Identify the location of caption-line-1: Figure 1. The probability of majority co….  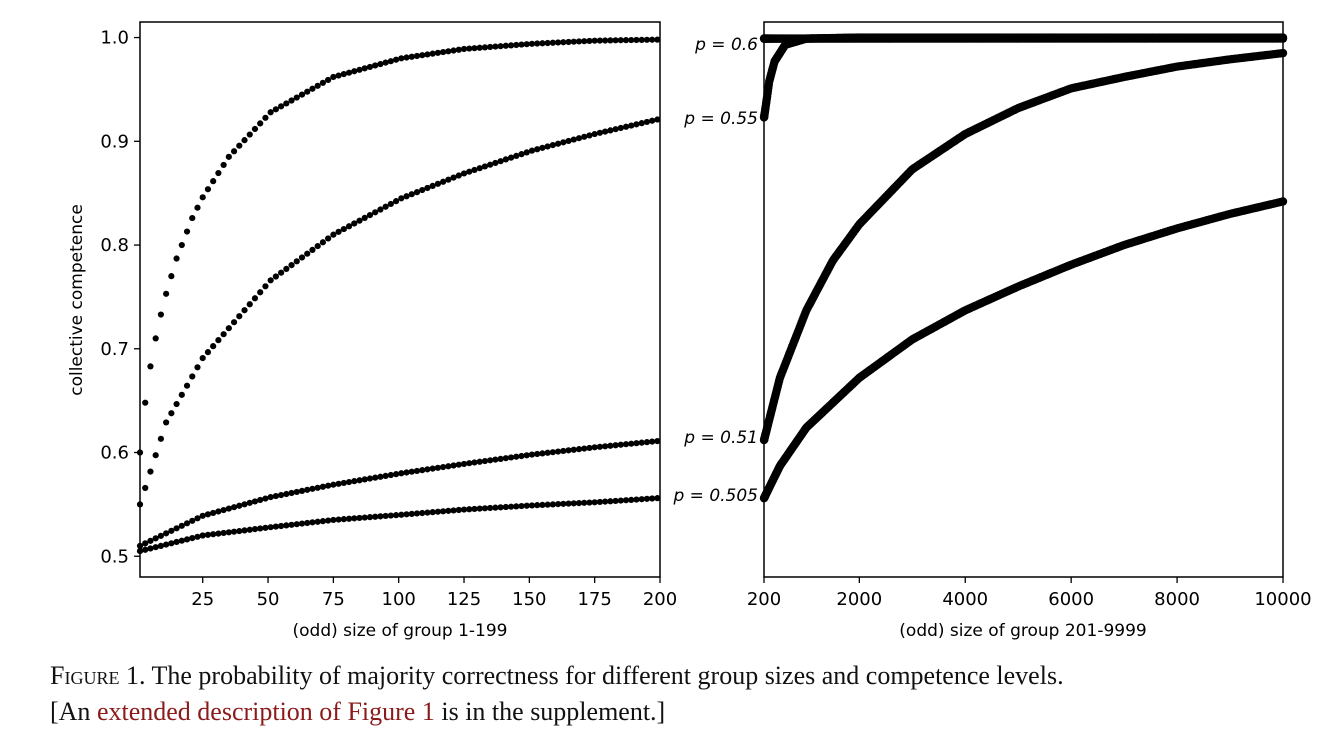
(690, 676).